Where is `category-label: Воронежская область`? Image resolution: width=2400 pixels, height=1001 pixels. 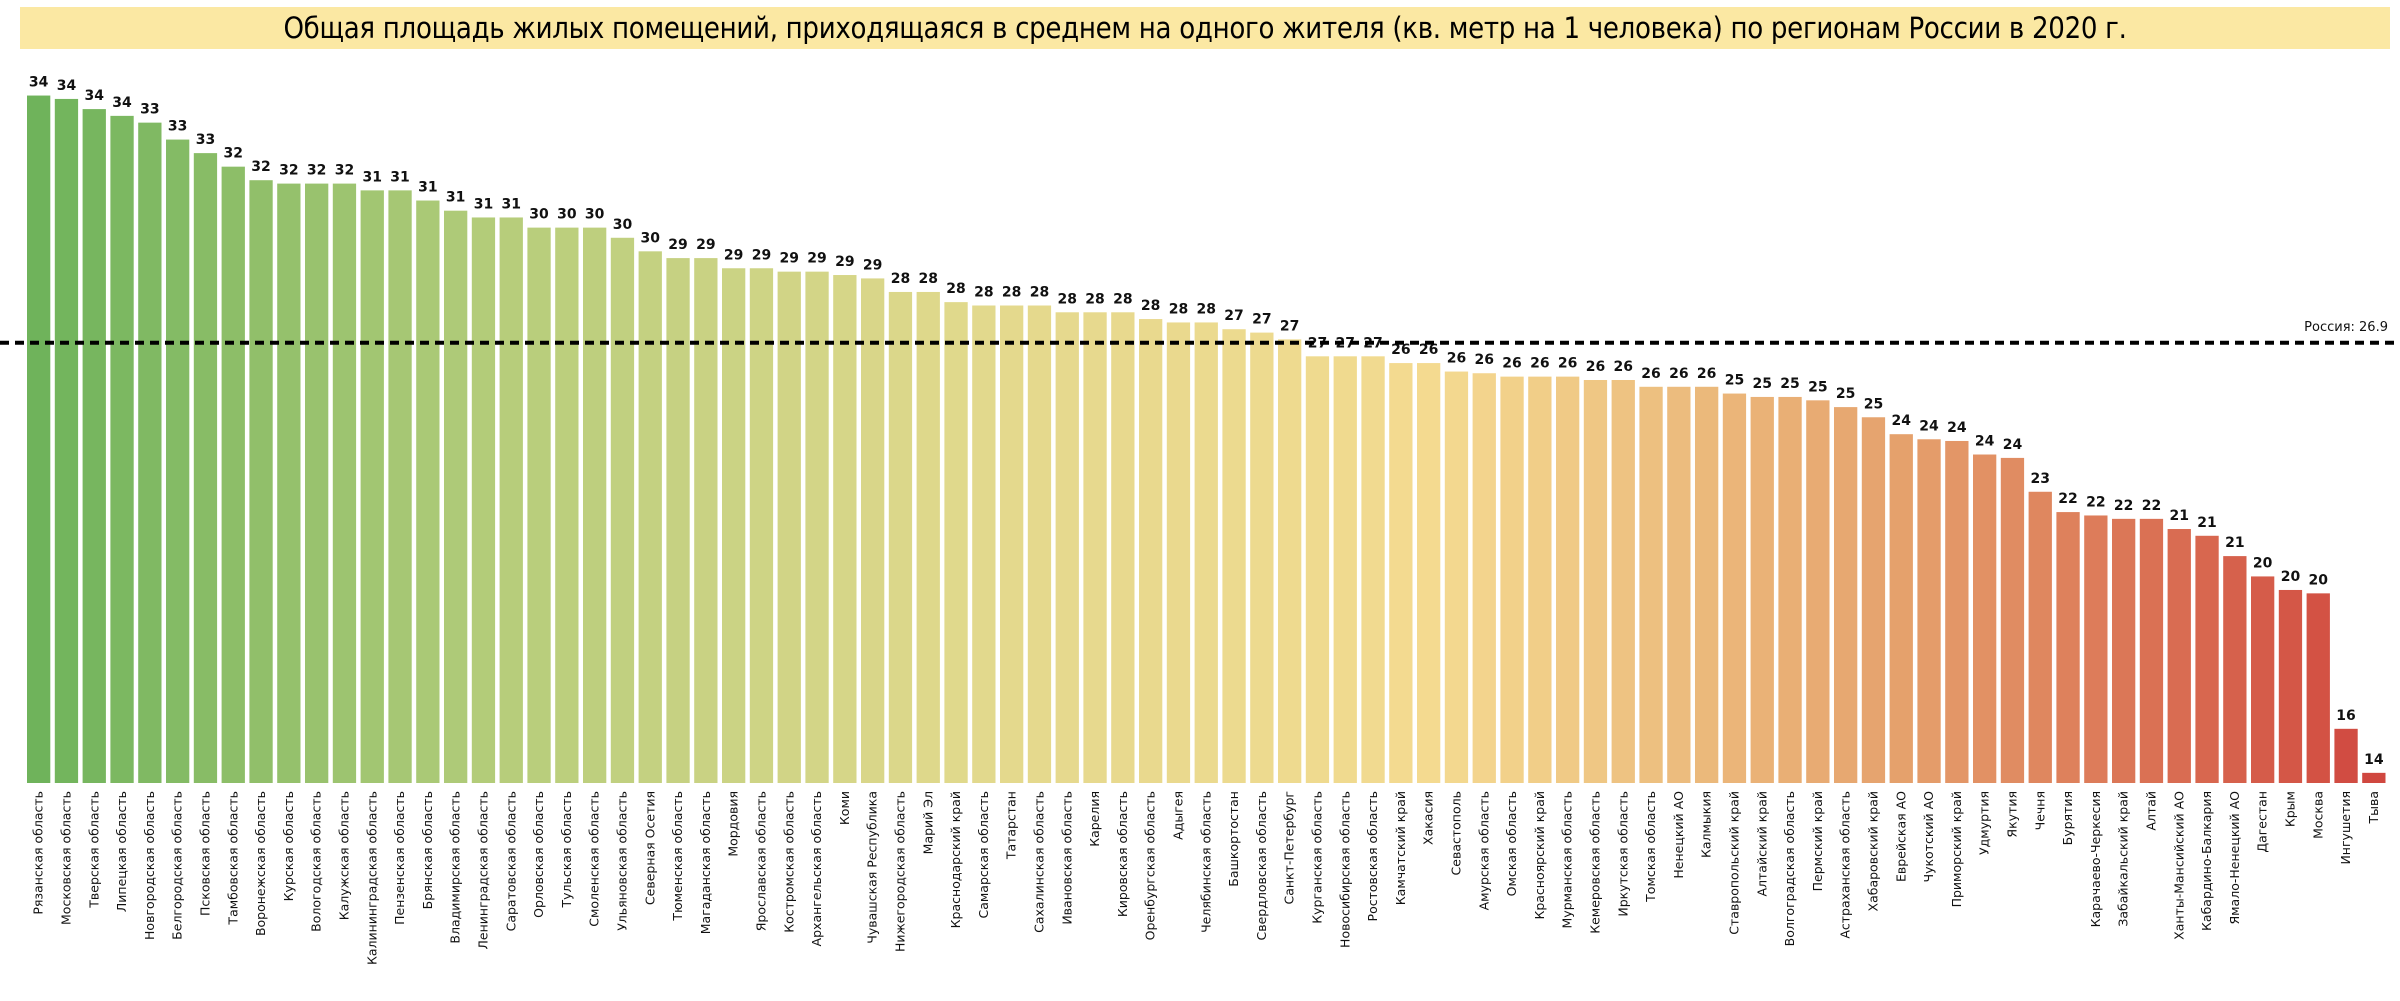 category-label: Воронежская область is located at coordinates (260, 863).